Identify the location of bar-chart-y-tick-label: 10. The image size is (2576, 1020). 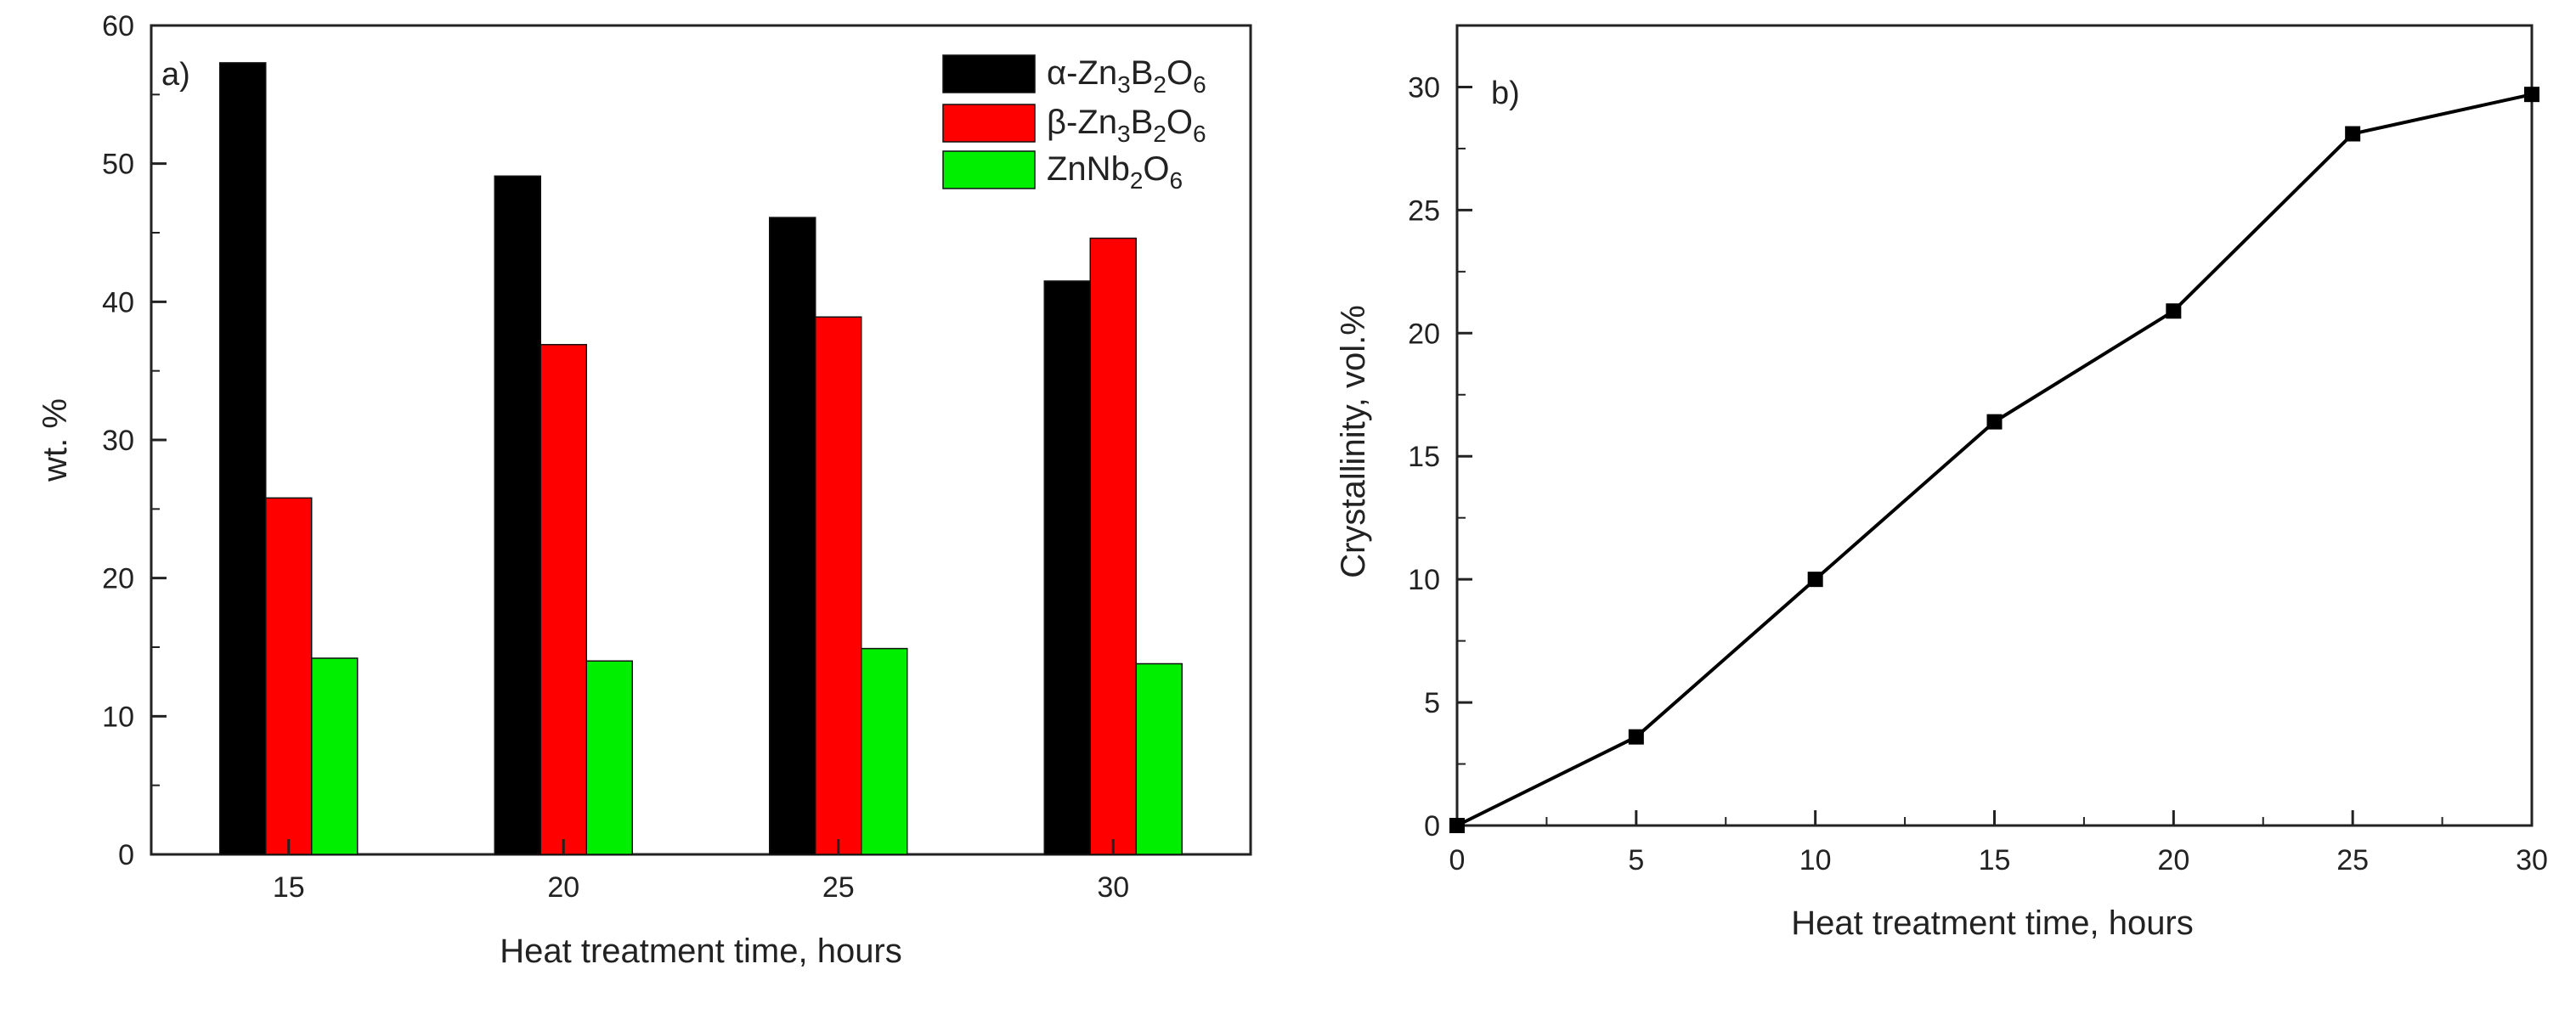
(118, 717).